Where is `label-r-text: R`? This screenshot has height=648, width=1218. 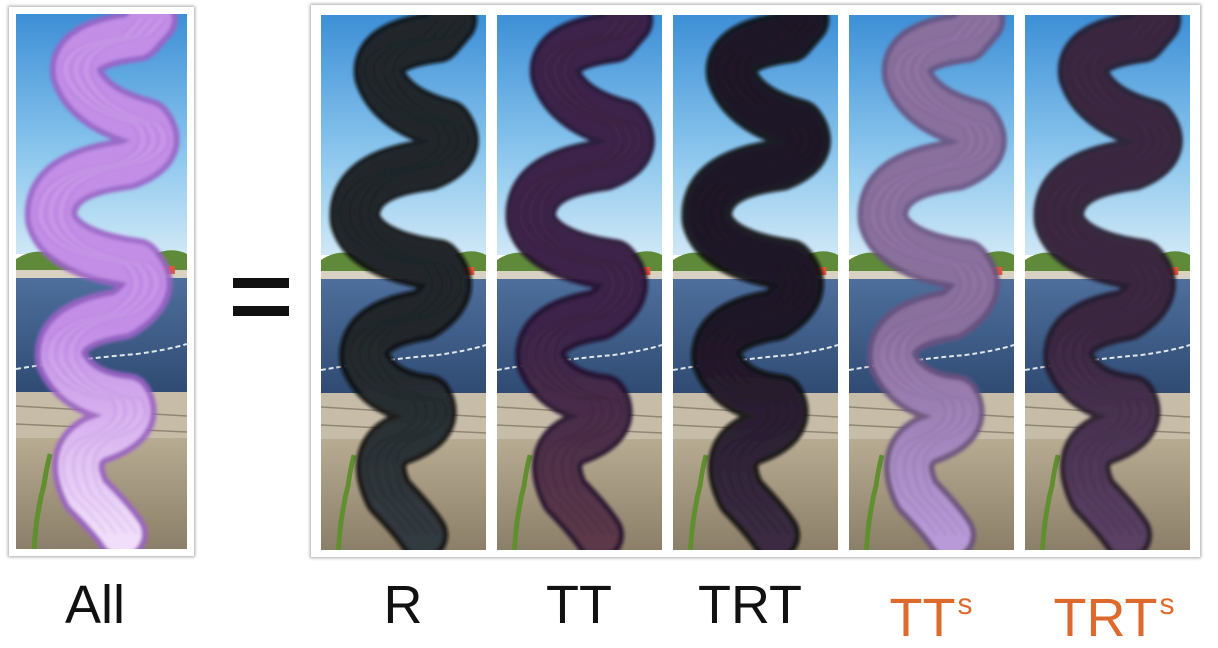 label-r-text: R is located at coordinates (403, 605).